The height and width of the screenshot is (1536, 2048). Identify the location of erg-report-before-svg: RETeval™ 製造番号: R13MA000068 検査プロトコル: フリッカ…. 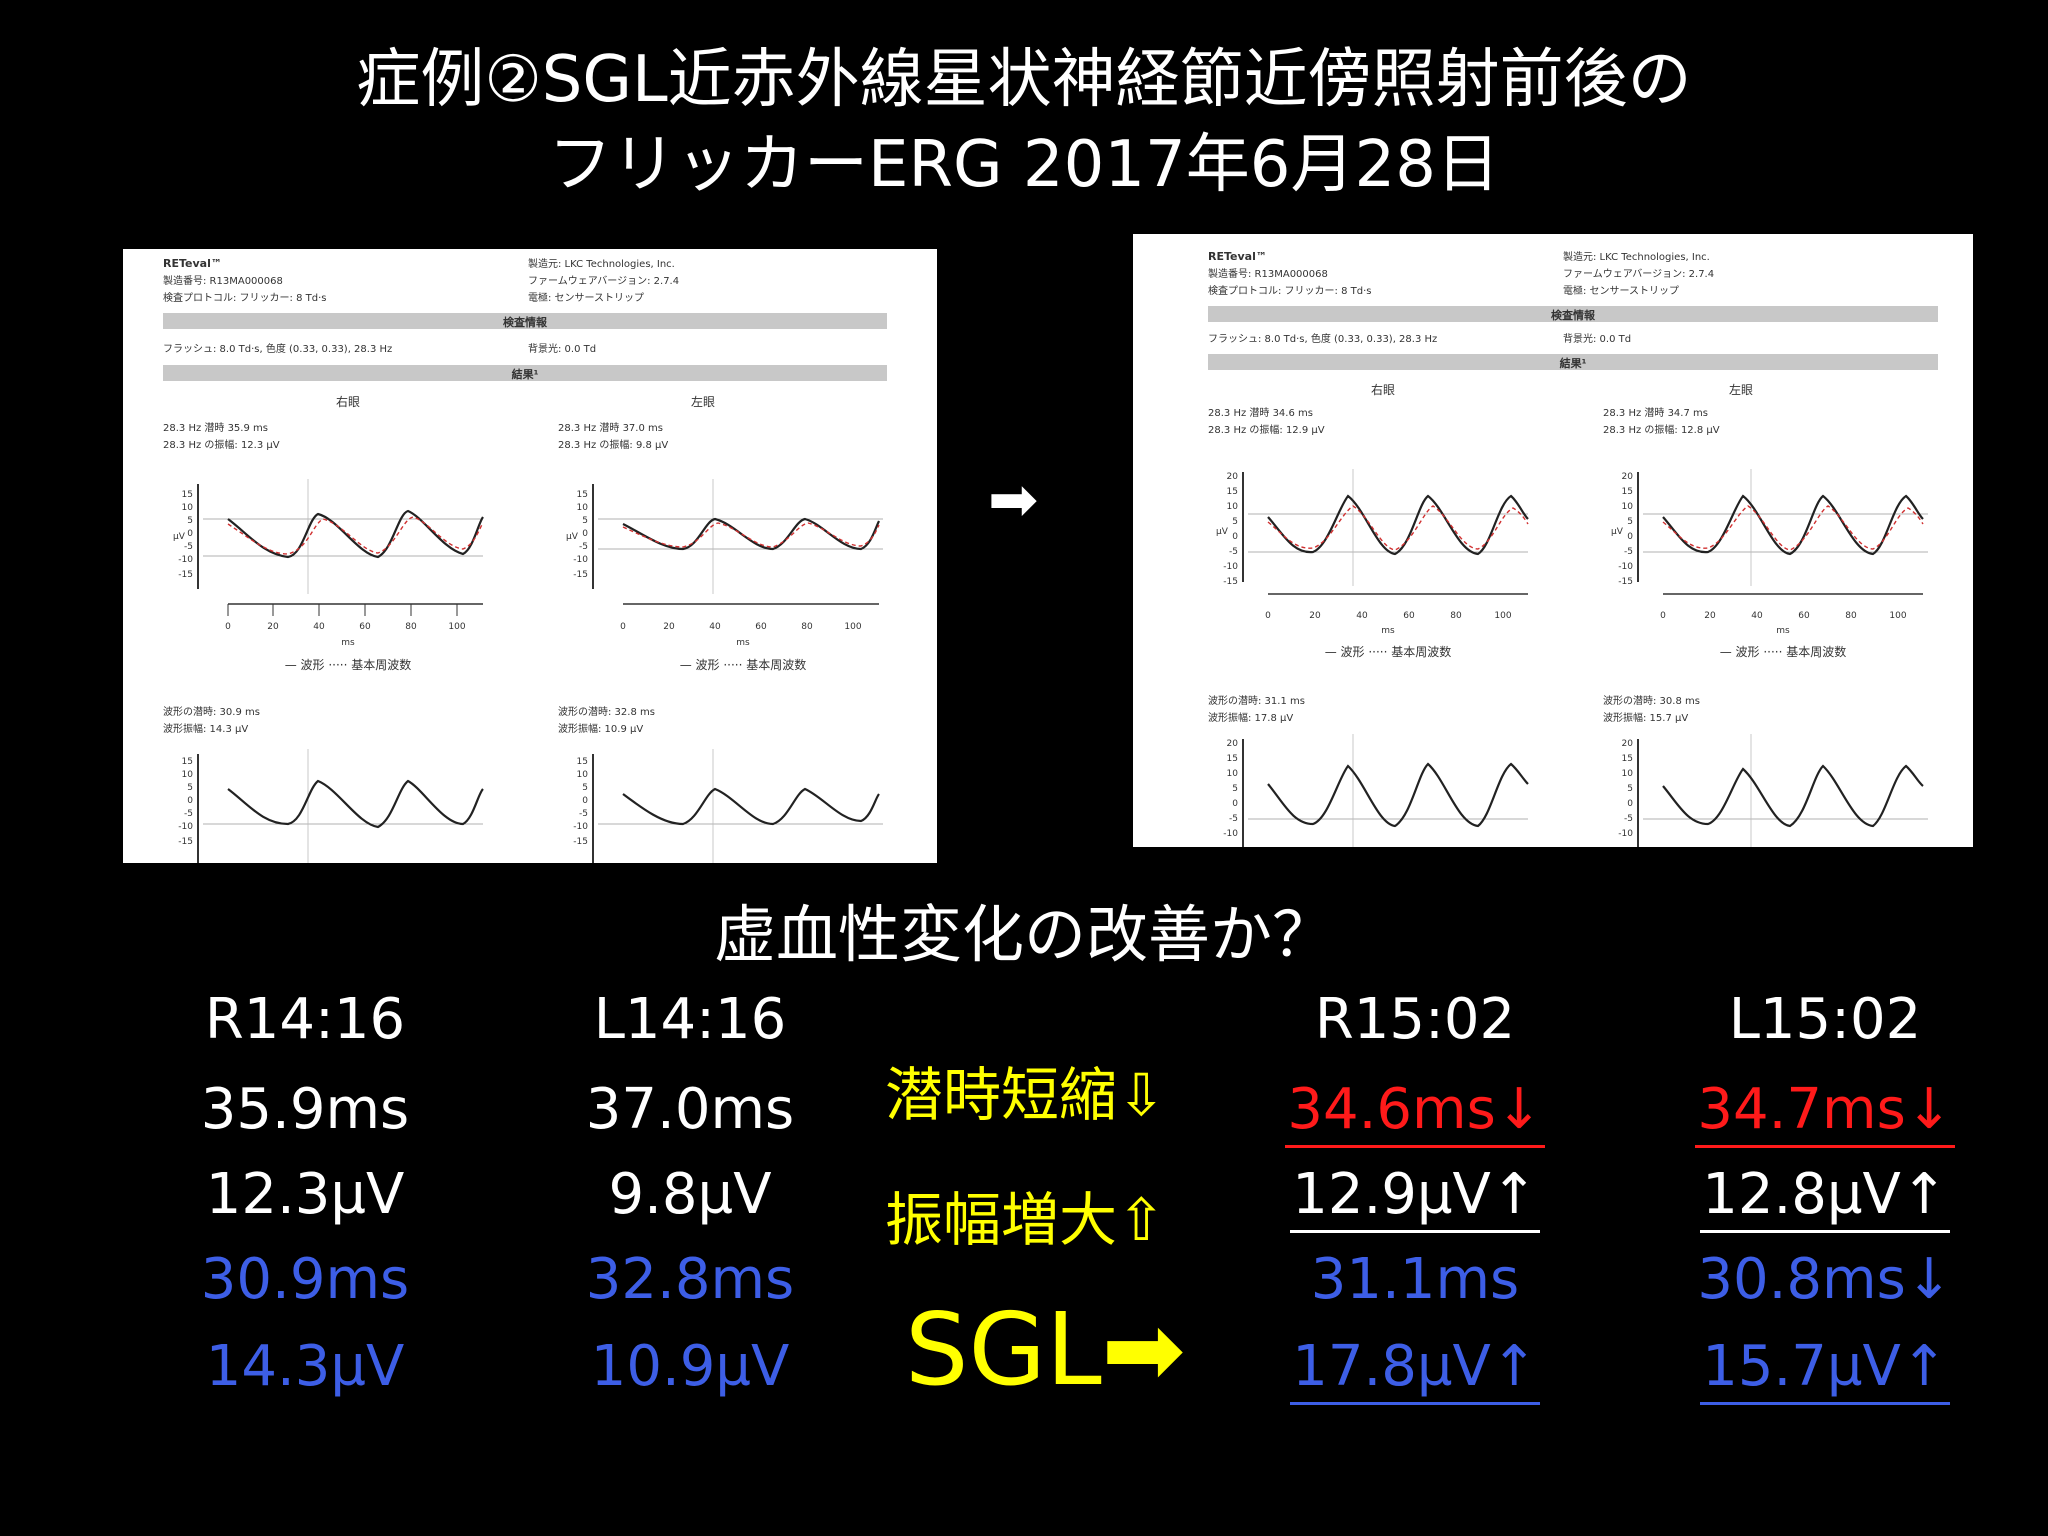
(525, 560).